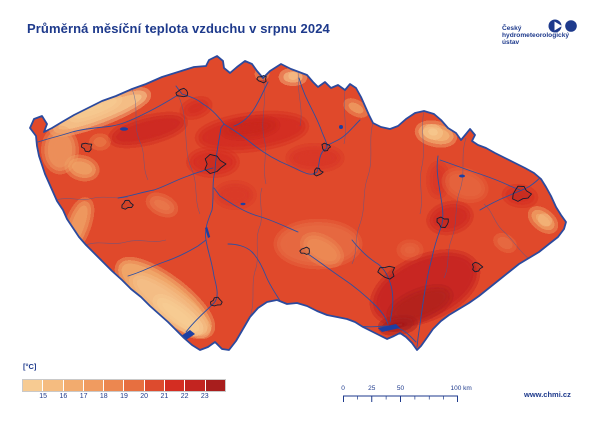 The height and width of the screenshot is (424, 600). I want to click on org-name-line3: ústav, so click(511, 42).